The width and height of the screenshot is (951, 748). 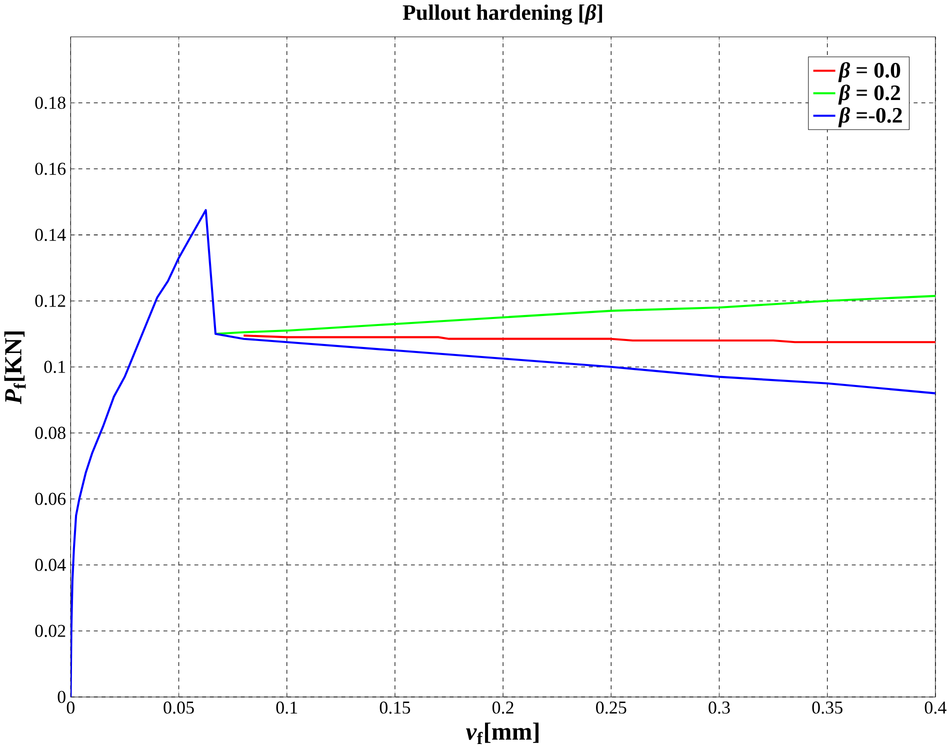 What do you see at coordinates (50, 234) in the screenshot?
I see `y-tick-label: 0.14` at bounding box center [50, 234].